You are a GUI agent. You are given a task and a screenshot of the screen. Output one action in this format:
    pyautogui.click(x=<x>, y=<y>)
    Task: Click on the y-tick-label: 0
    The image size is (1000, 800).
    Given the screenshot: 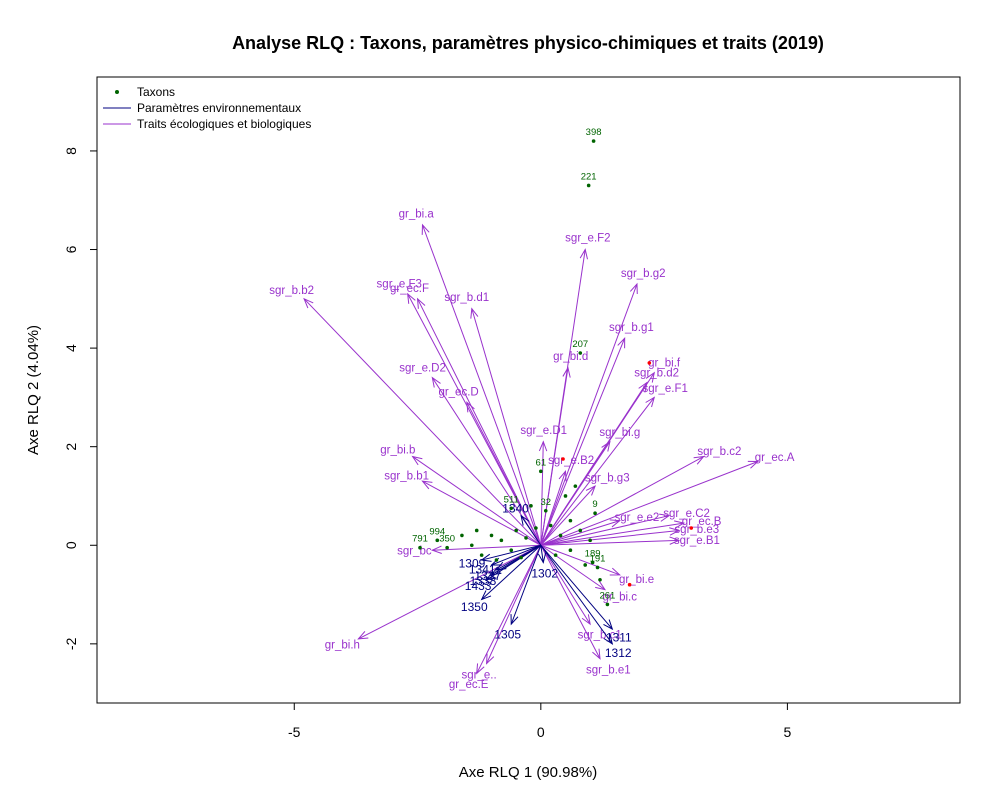 What is the action you would take?
    pyautogui.click(x=71, y=545)
    